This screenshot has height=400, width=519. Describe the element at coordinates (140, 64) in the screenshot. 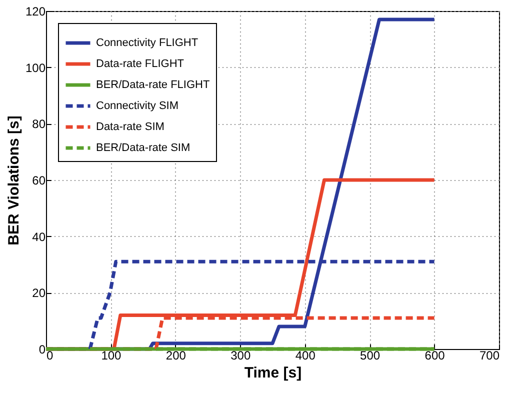

I see `legend-label: Data-rate FLIGHT` at that location.